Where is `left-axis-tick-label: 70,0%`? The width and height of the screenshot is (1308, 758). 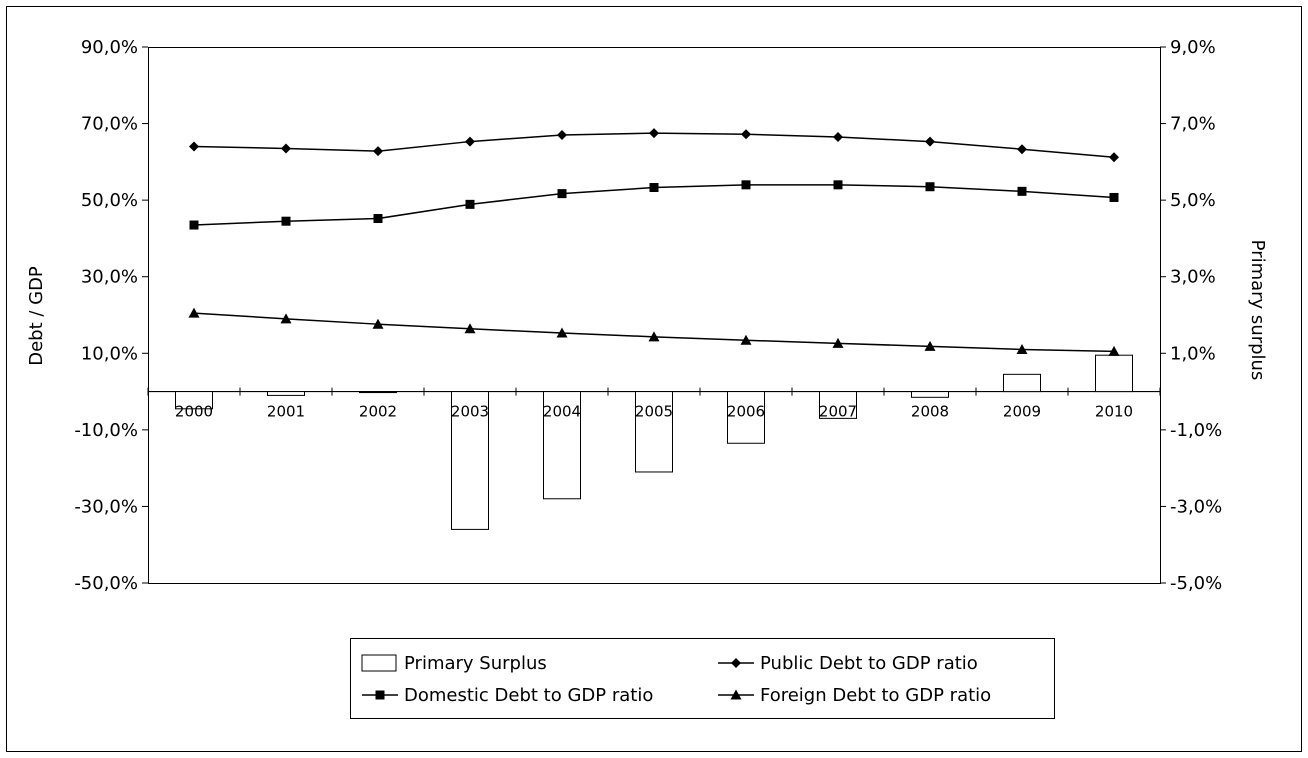 left-axis-tick-label: 70,0% is located at coordinates (109, 124).